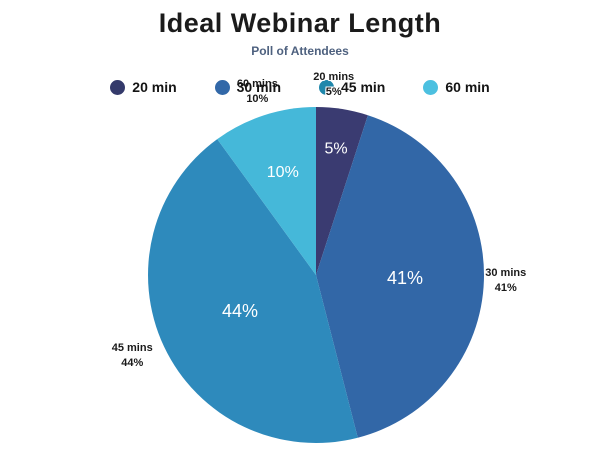 Image resolution: width=600 pixels, height=450 pixels. I want to click on legend-item-20-min: 20 min, so click(143, 87).